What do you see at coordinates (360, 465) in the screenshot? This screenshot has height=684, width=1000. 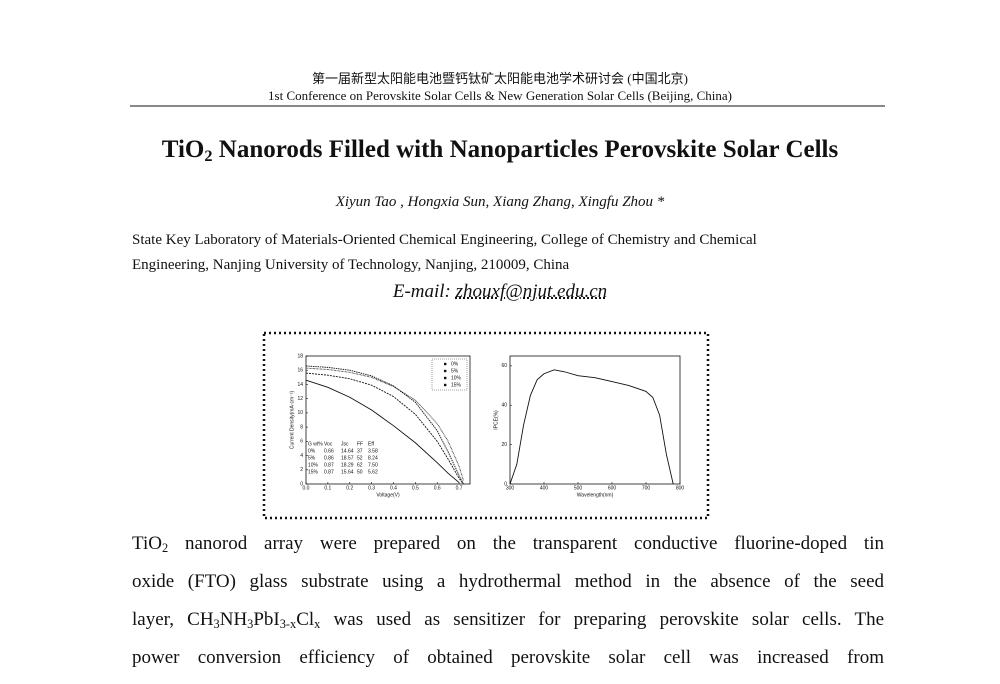 I see `table-cell: 62` at bounding box center [360, 465].